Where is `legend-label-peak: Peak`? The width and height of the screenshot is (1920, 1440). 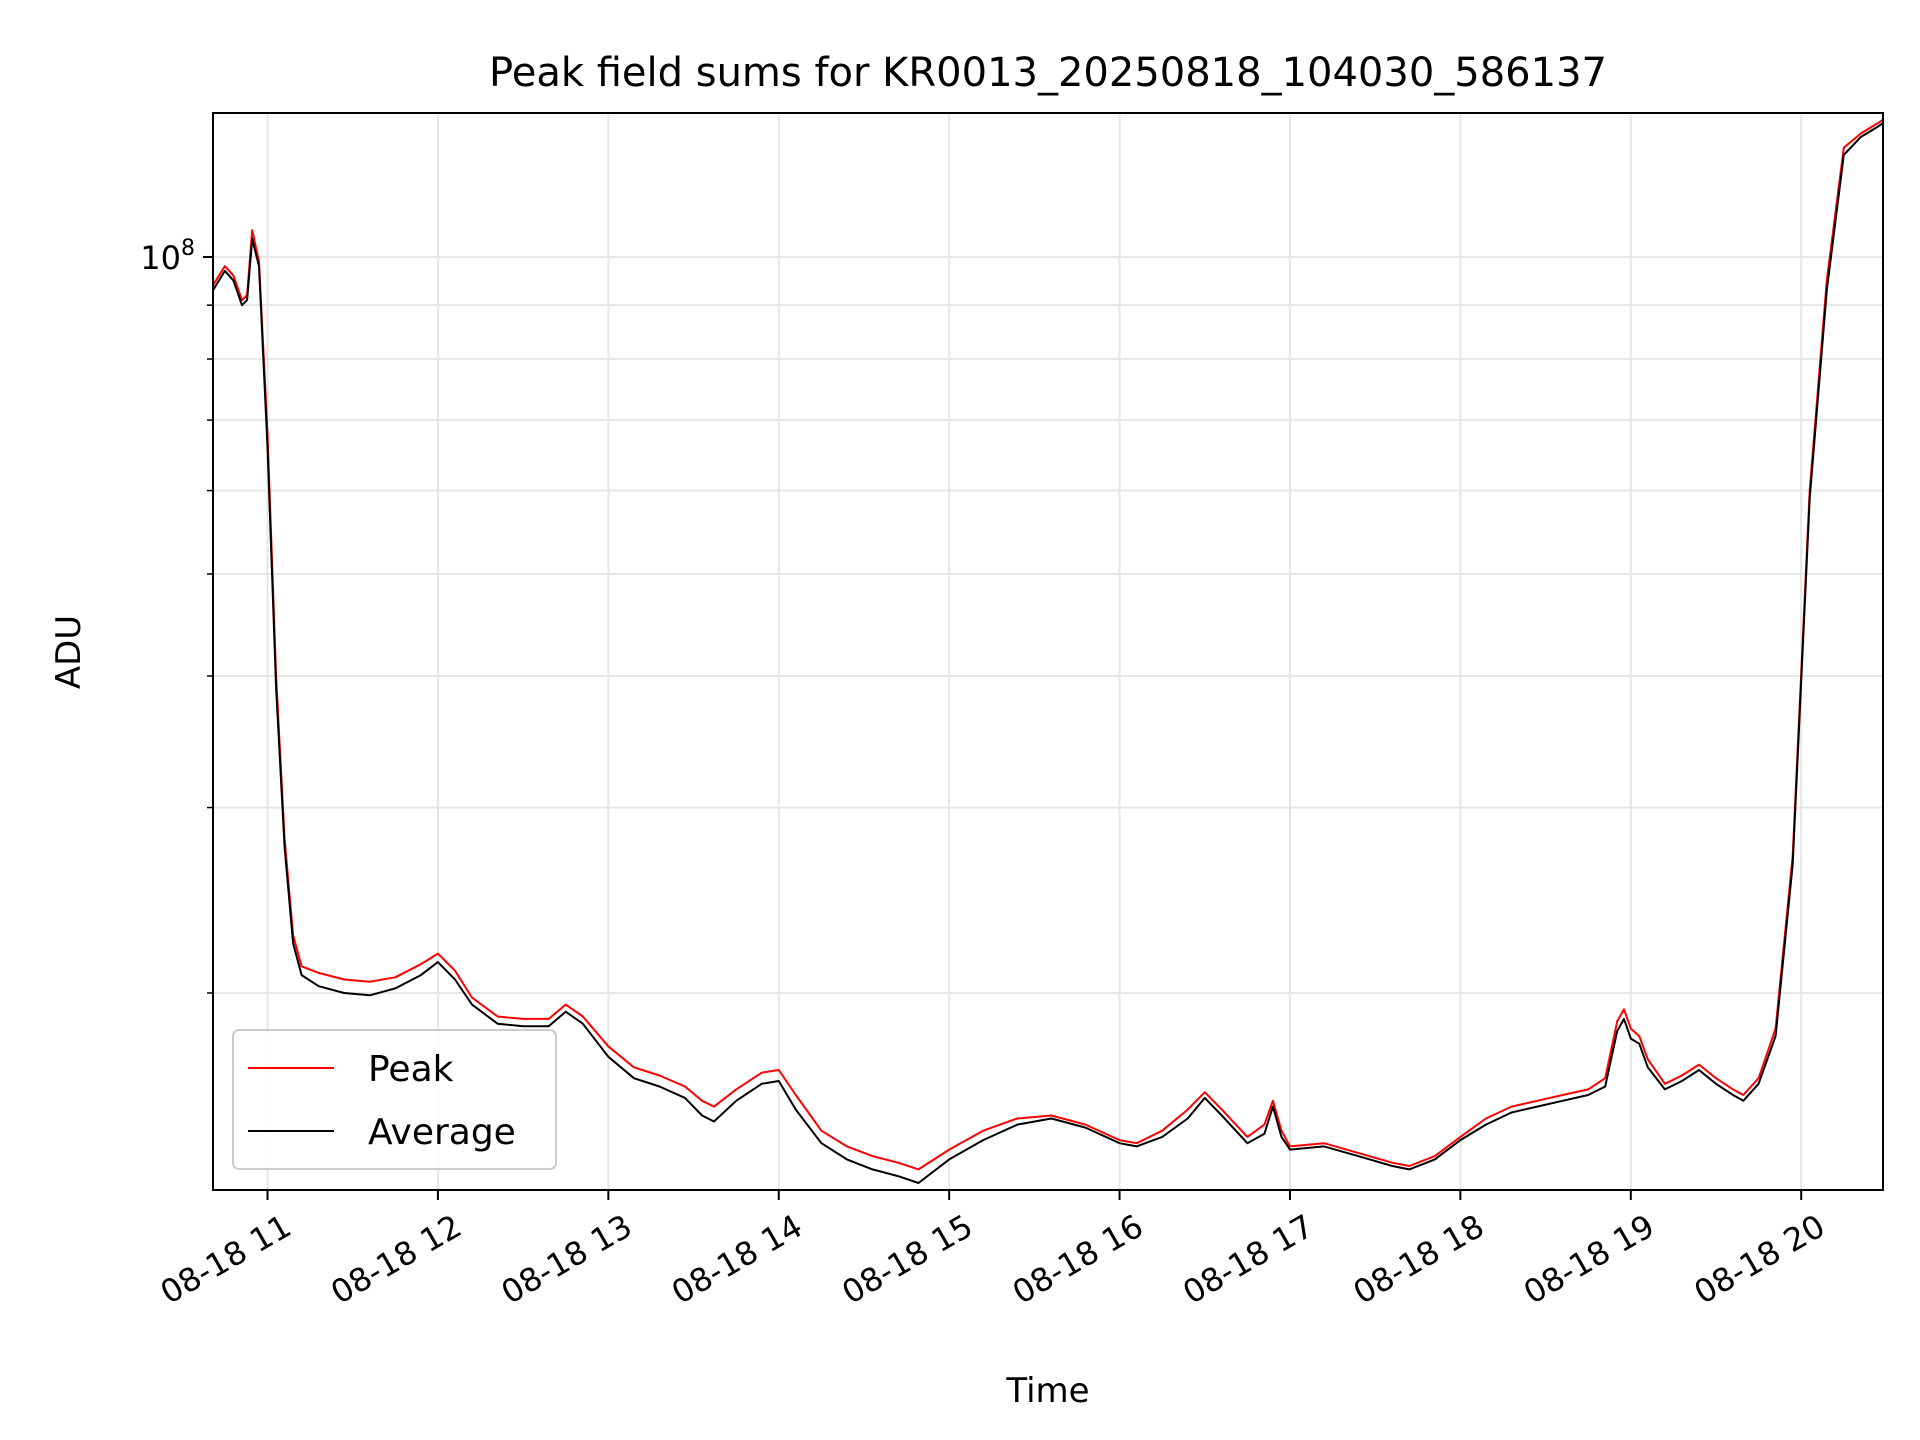 legend-label-peak: Peak is located at coordinates (411, 1069).